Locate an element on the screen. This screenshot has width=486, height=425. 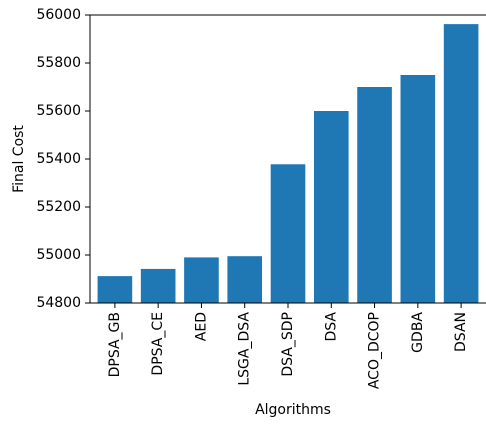
y-tick-label: 55000 is located at coordinates (58, 255).